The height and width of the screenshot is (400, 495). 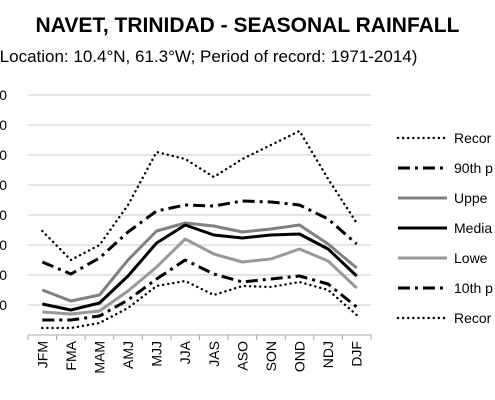 What do you see at coordinates (473, 288) in the screenshot?
I see `legend-label: 10th p` at bounding box center [473, 288].